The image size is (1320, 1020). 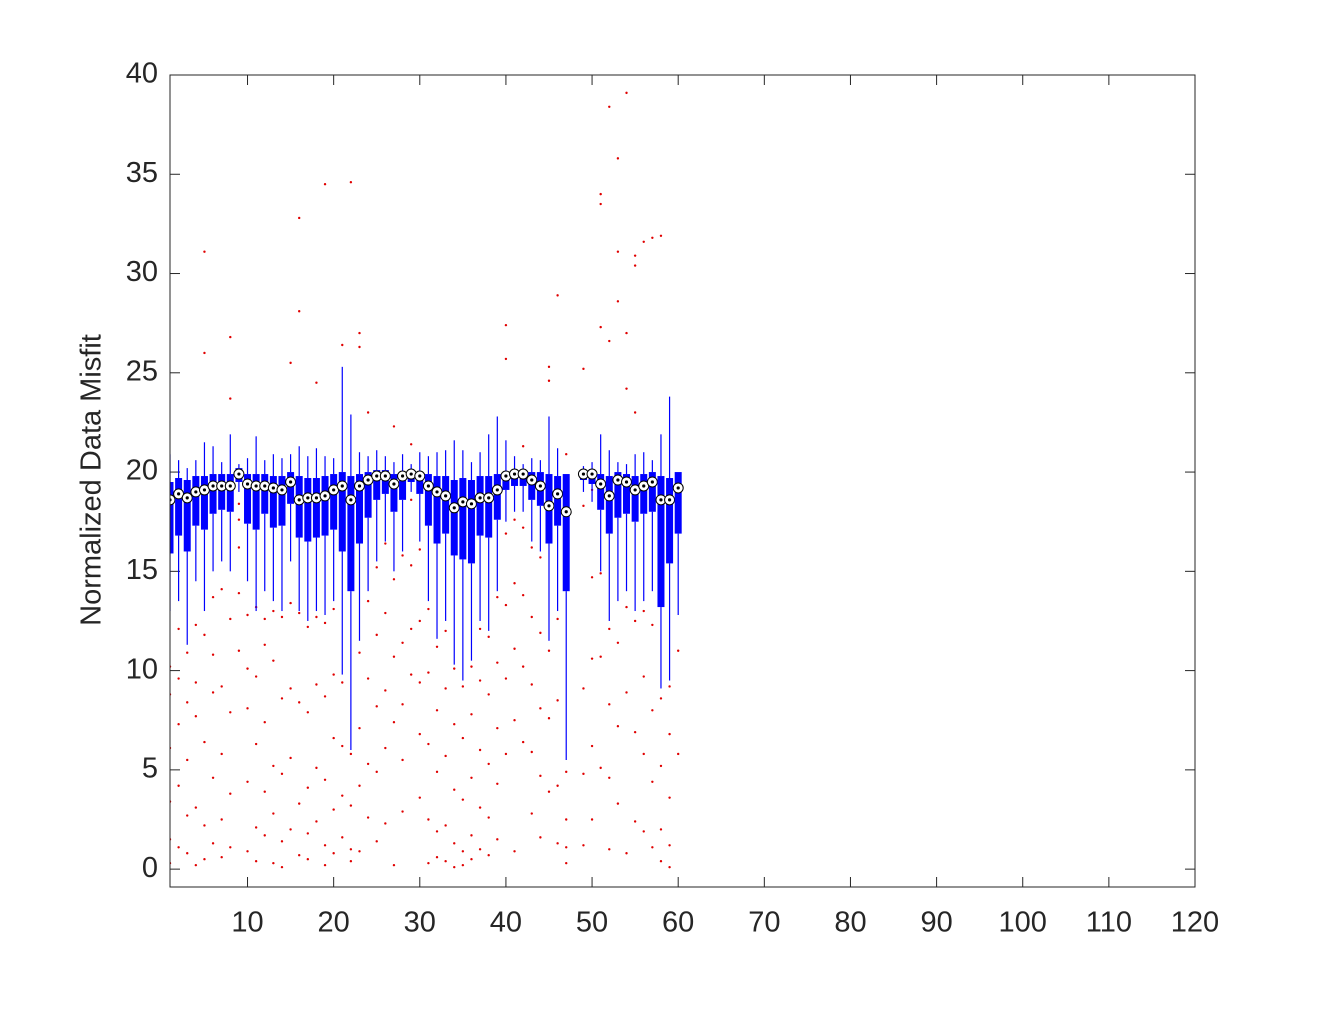 What do you see at coordinates (150, 769) in the screenshot?
I see `y-tick-label: 5` at bounding box center [150, 769].